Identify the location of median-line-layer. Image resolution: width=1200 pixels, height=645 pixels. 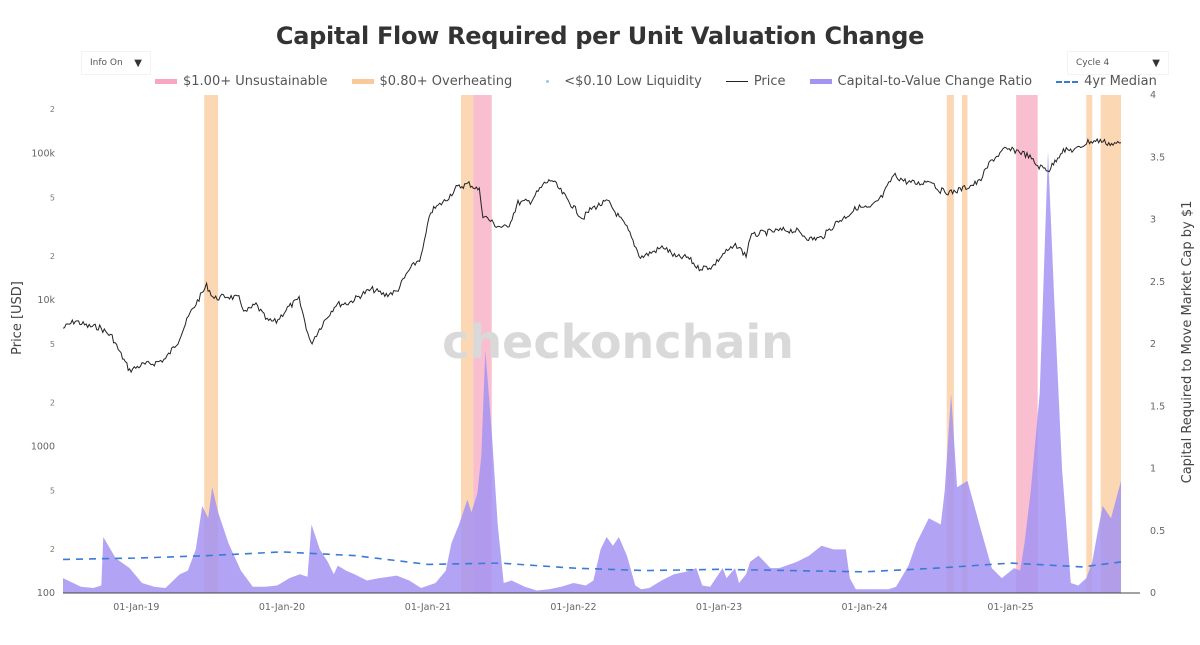
(592, 562).